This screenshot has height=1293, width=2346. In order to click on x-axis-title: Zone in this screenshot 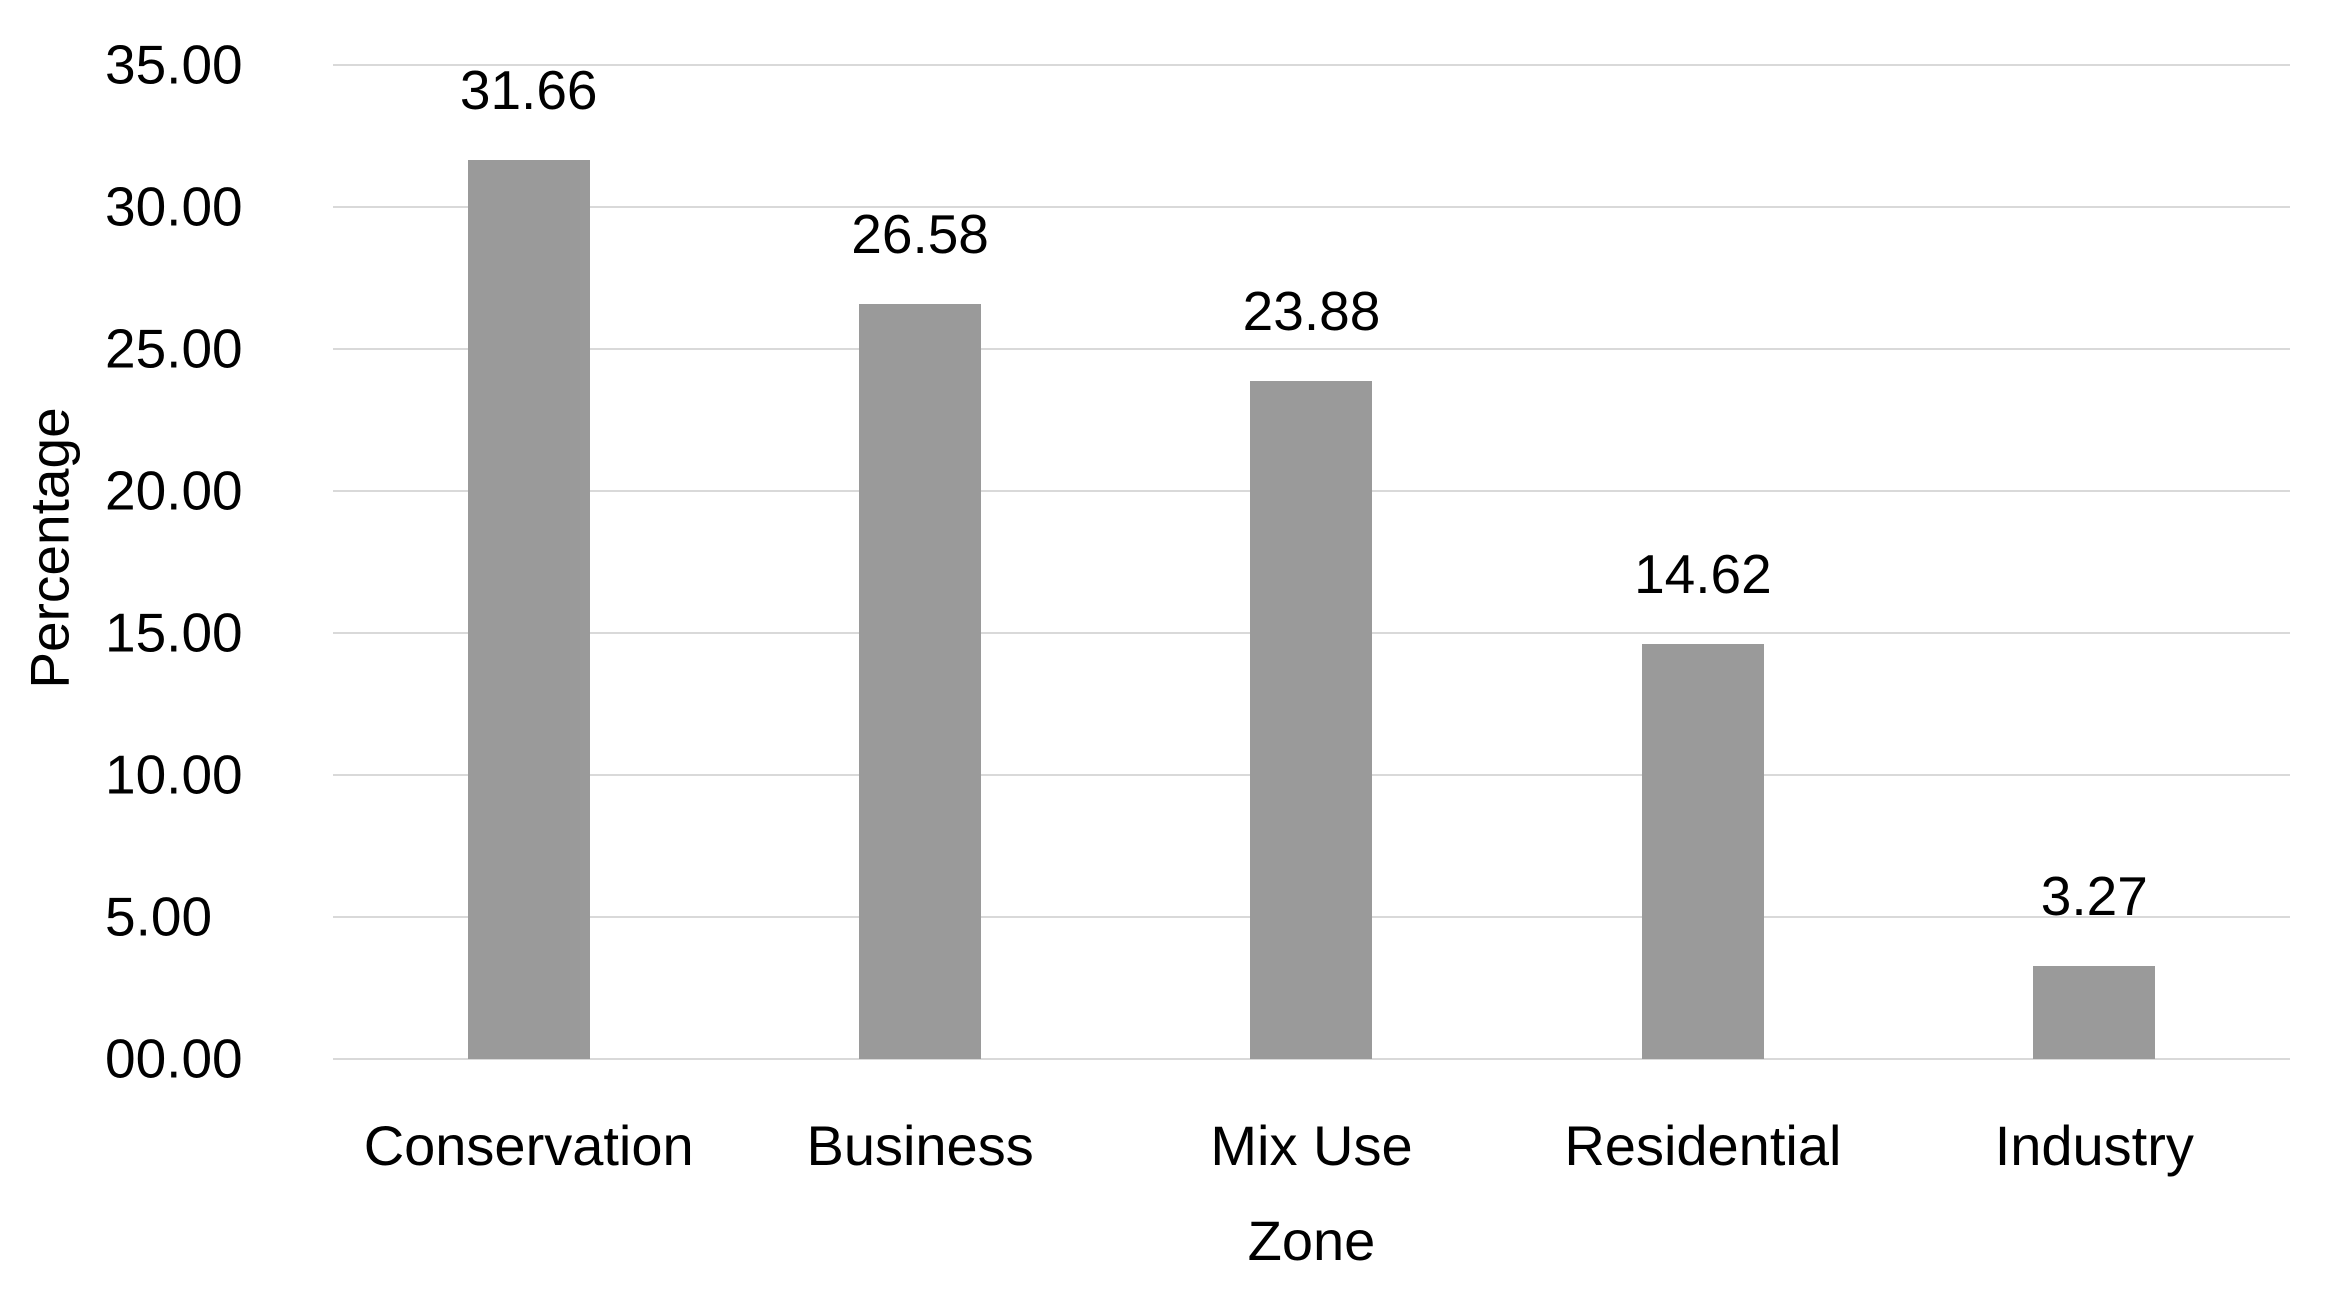, I will do `click(1311, 1240)`.